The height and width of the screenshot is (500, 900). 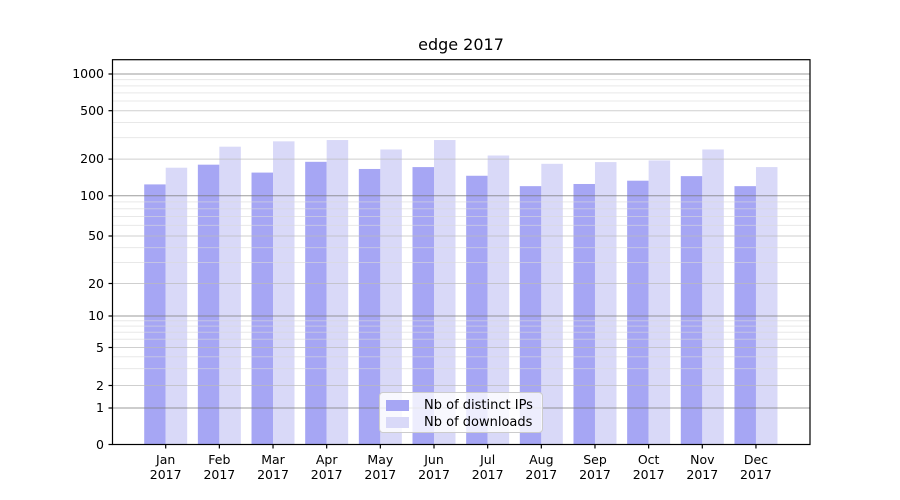 I want to click on bar-downloads-aug, so click(x=552, y=304).